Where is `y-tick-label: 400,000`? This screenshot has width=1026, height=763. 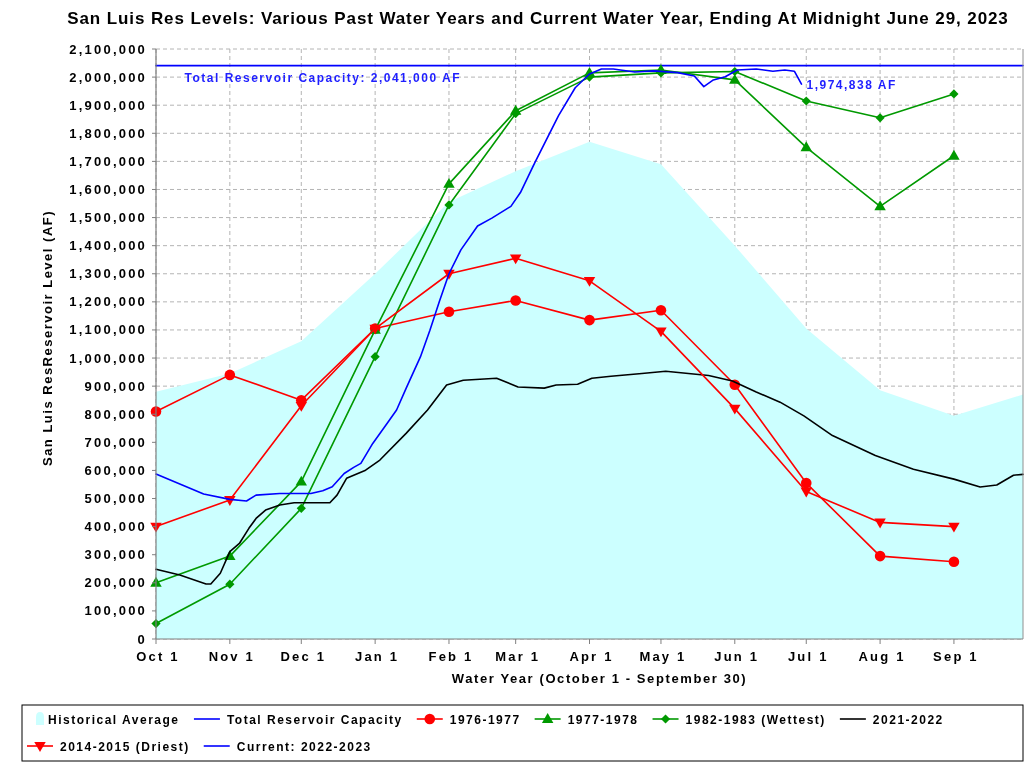 y-tick-label: 400,000 is located at coordinates (115, 527).